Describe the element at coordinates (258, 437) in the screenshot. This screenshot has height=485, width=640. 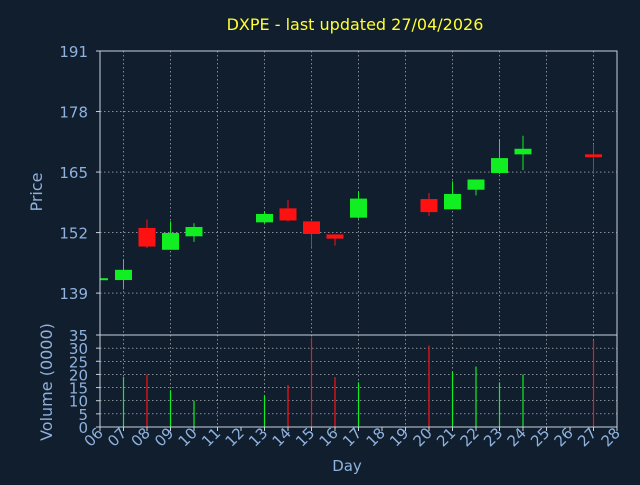
I see `day-tick-label: 13` at that location.